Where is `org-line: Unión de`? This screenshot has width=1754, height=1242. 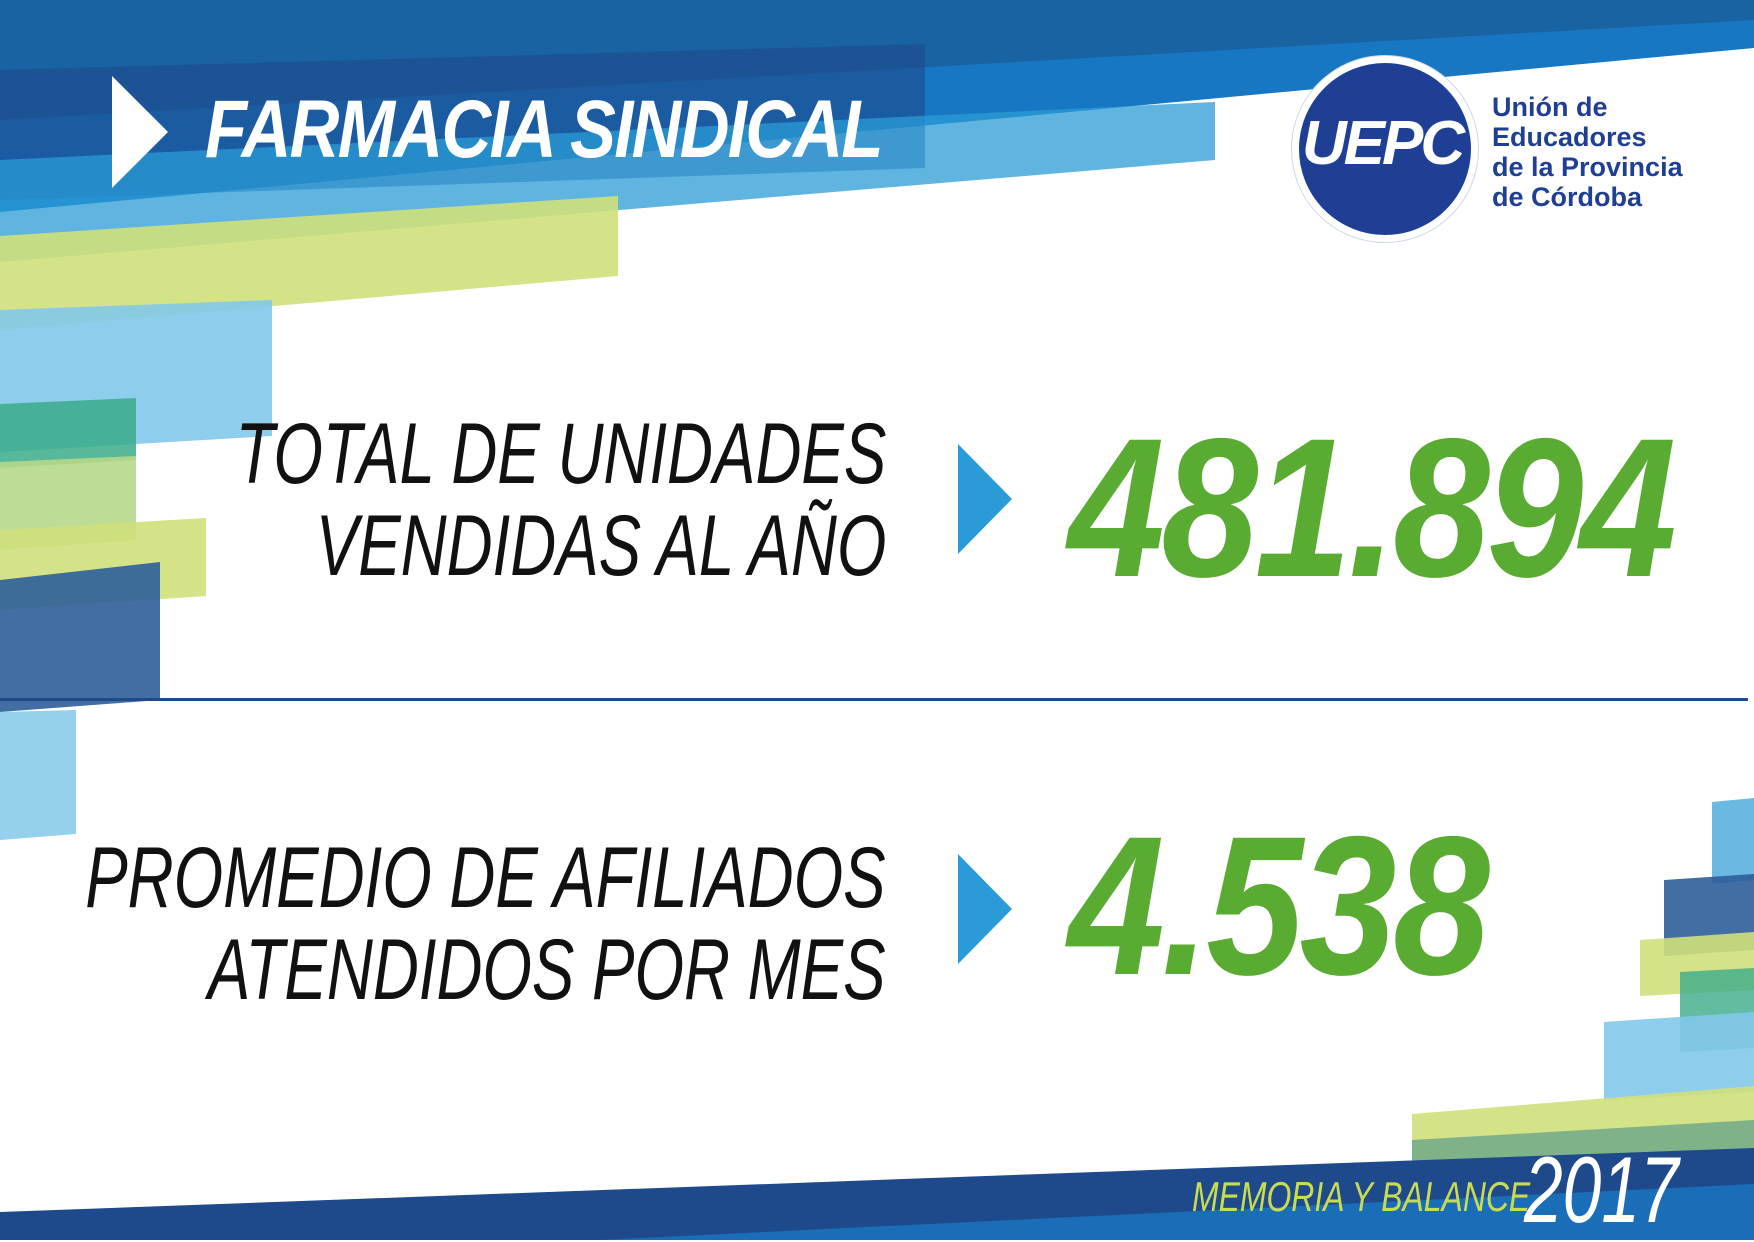 org-line: Unión de is located at coordinates (1550, 107).